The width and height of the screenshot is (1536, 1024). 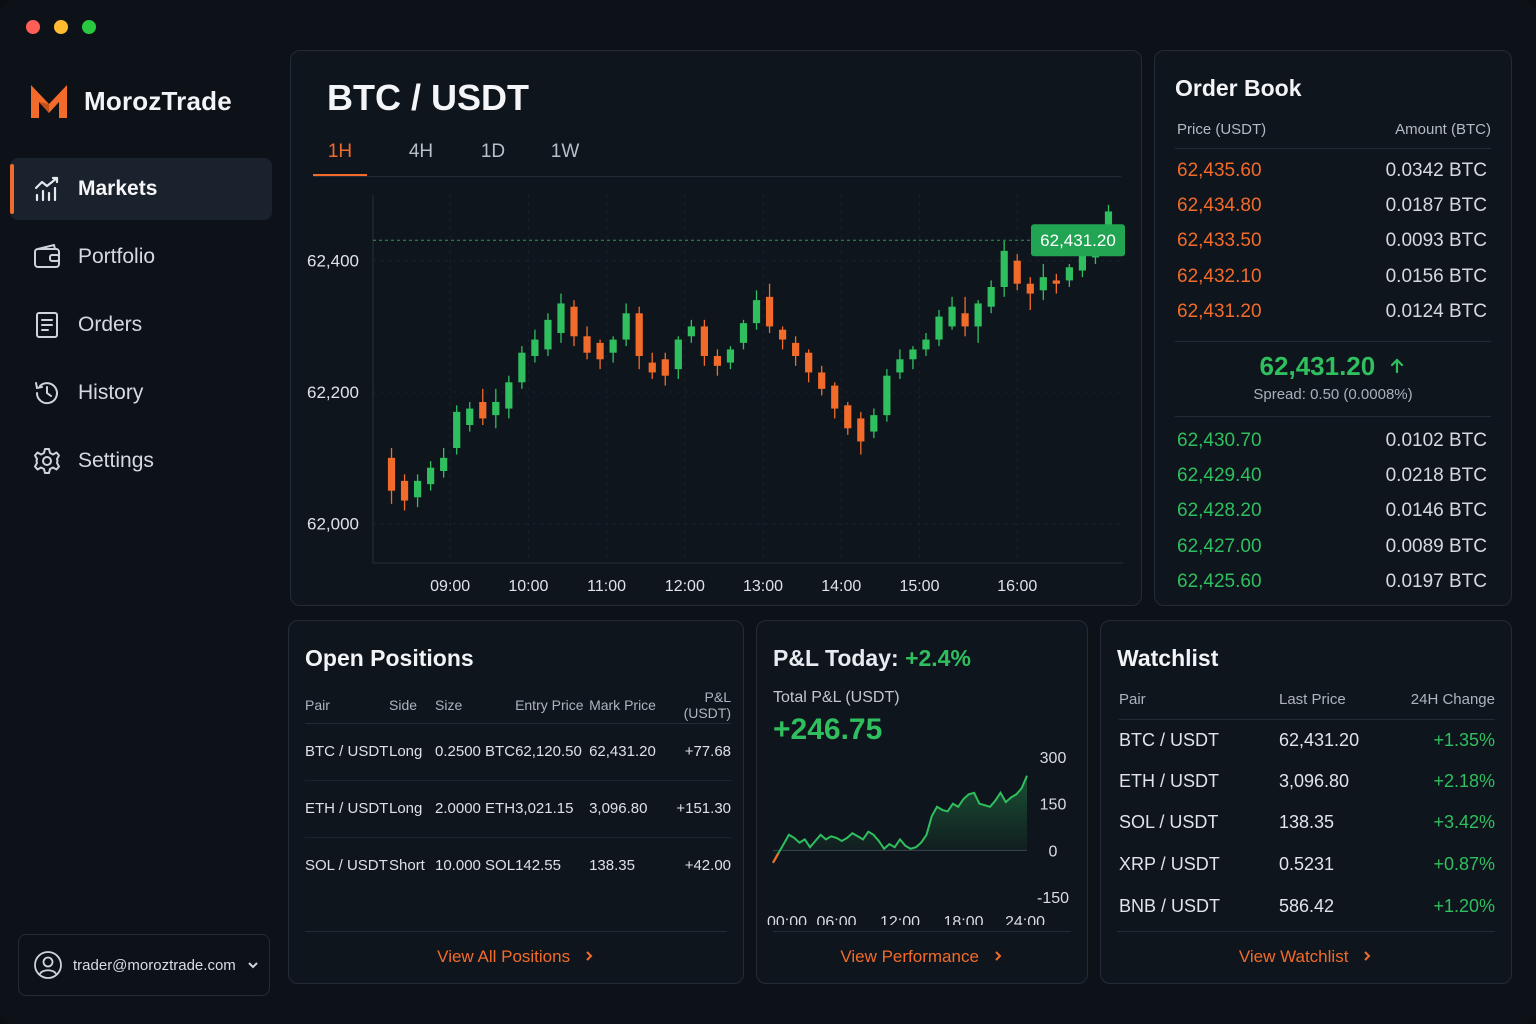 I want to click on table-row: BNB / USDT 586.42 +1.20%, so click(x=1307, y=906).